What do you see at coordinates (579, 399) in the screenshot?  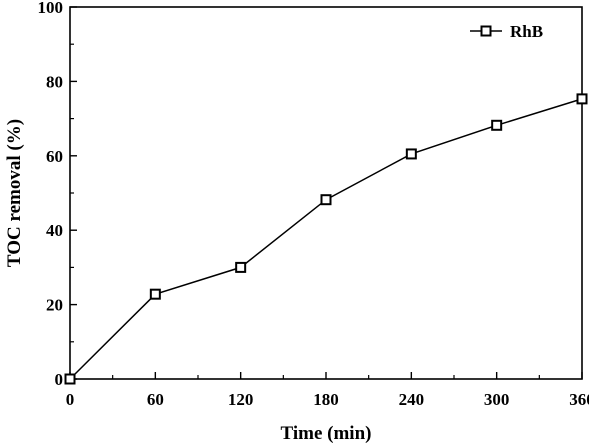 I see `x-tick-label: 360` at bounding box center [579, 399].